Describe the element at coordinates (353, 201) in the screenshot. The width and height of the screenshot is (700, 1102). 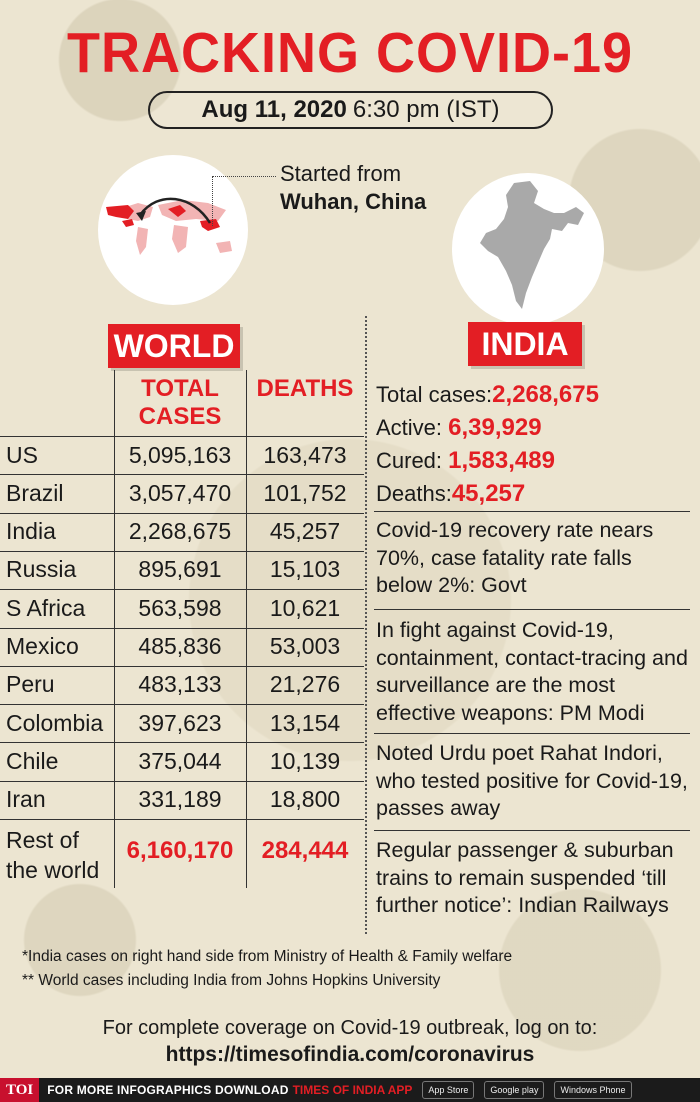
I see `origin-city: Wuhan, China` at that location.